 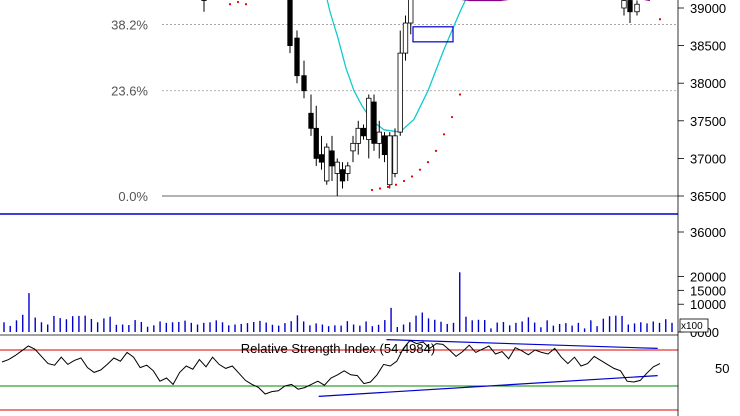 I want to click on moving-averages, so click(x=488, y=66).